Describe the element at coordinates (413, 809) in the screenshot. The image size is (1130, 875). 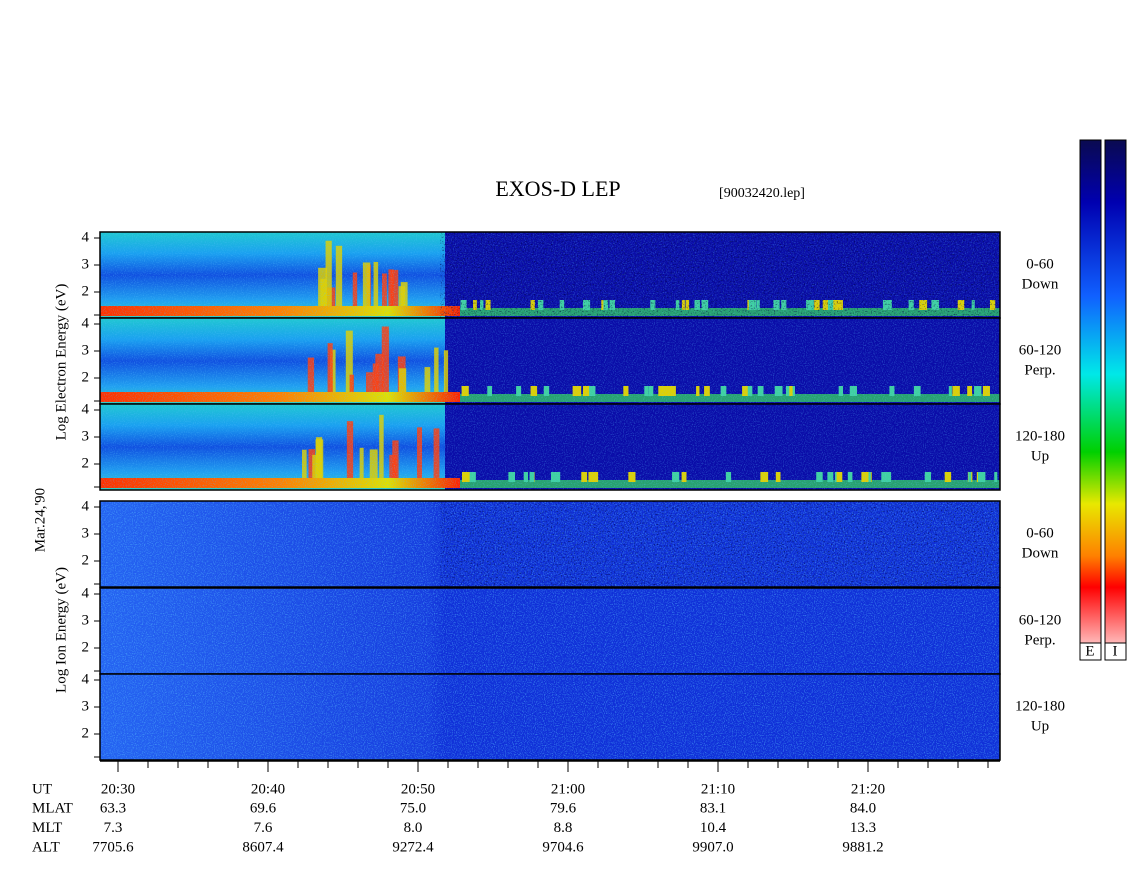
I see `orbit-value: 75.0` at that location.